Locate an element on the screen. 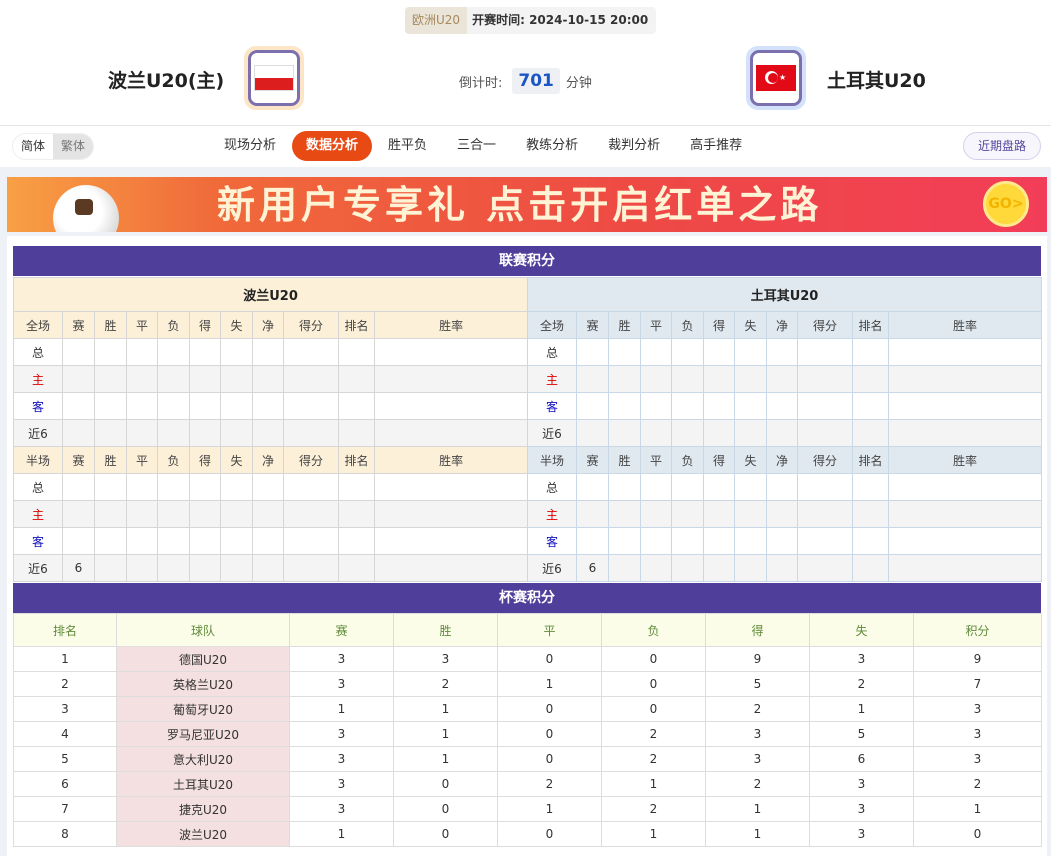 This screenshot has height=856, width=1051. table-row: 8 波兰U20 1 0 0 1 1 3 0 is located at coordinates (527, 834).